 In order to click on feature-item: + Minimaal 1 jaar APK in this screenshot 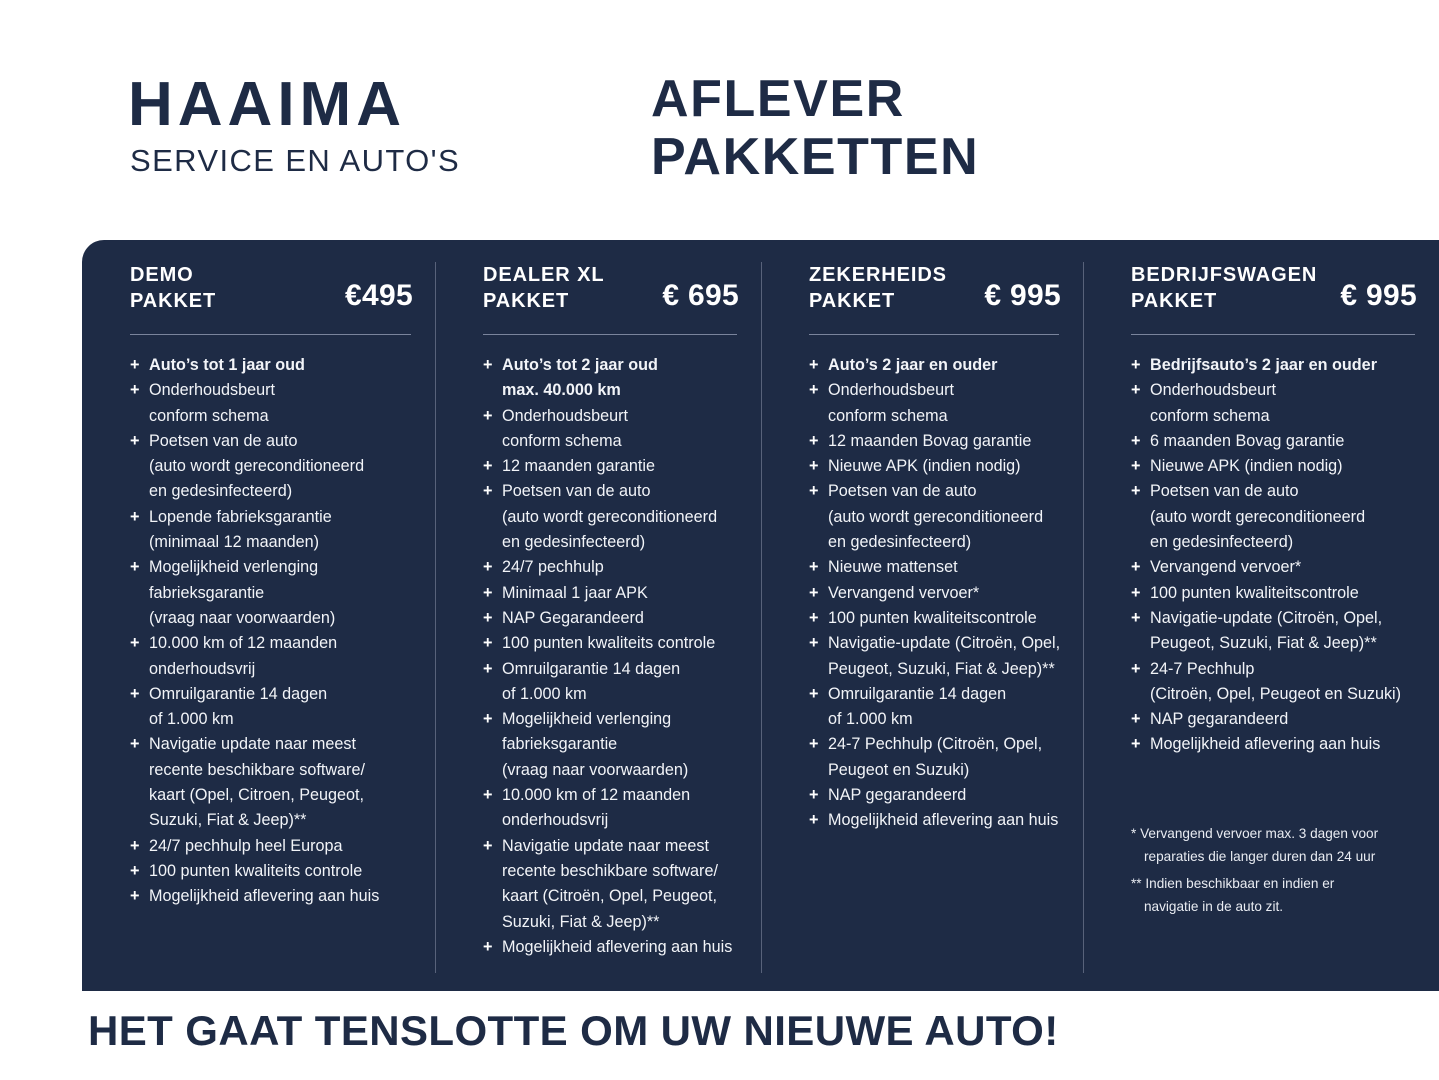, I will do `click(613, 593)`.